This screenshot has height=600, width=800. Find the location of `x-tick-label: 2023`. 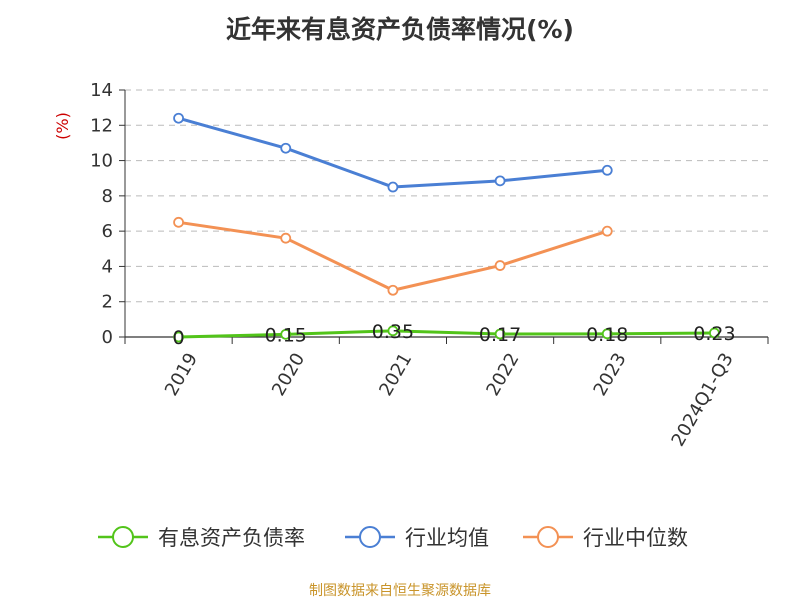

x-tick-label: 2023 is located at coordinates (610, 374).